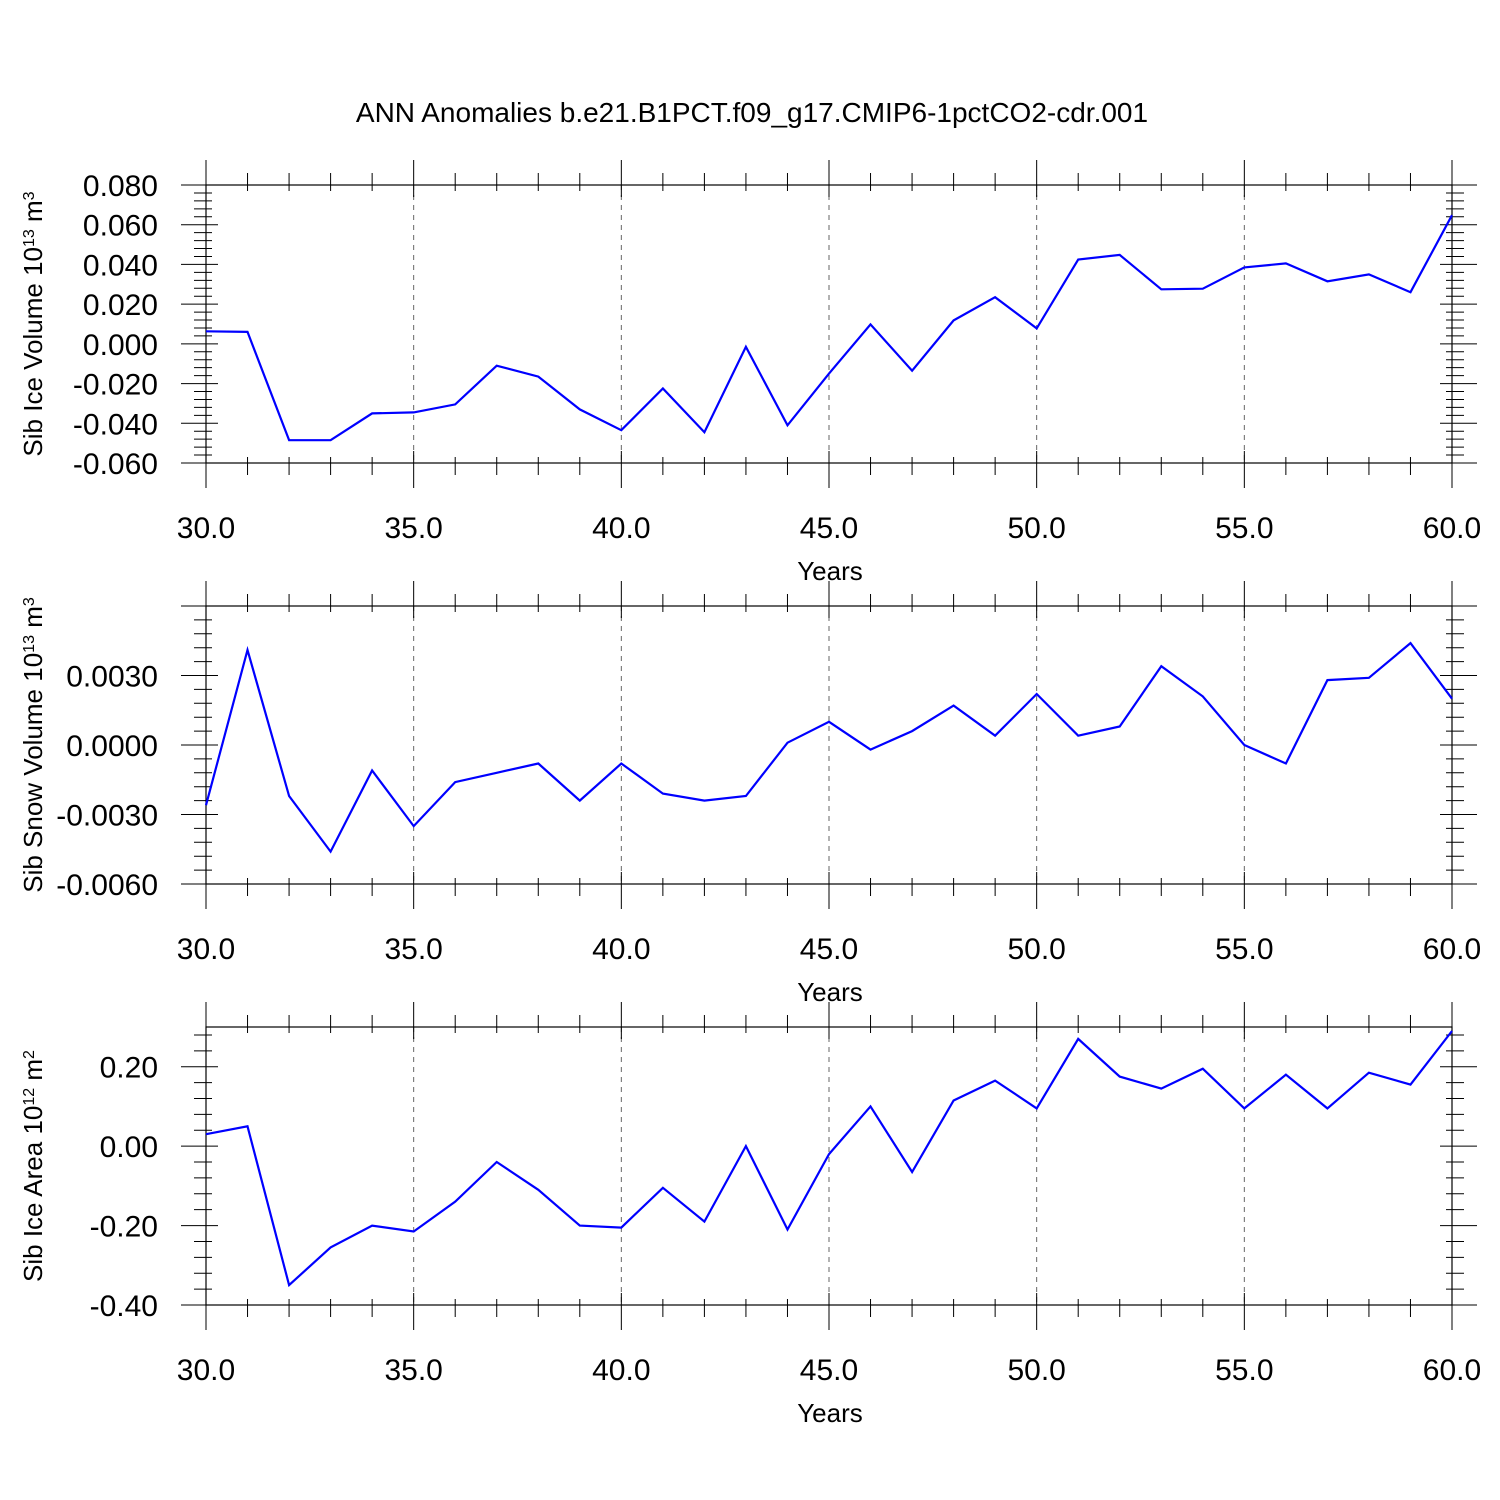 Image resolution: width=1500 pixels, height=1500 pixels. What do you see at coordinates (33, 773) in the screenshot?
I see `y-axis-label-part: Sib Snow Volume 10` at bounding box center [33, 773].